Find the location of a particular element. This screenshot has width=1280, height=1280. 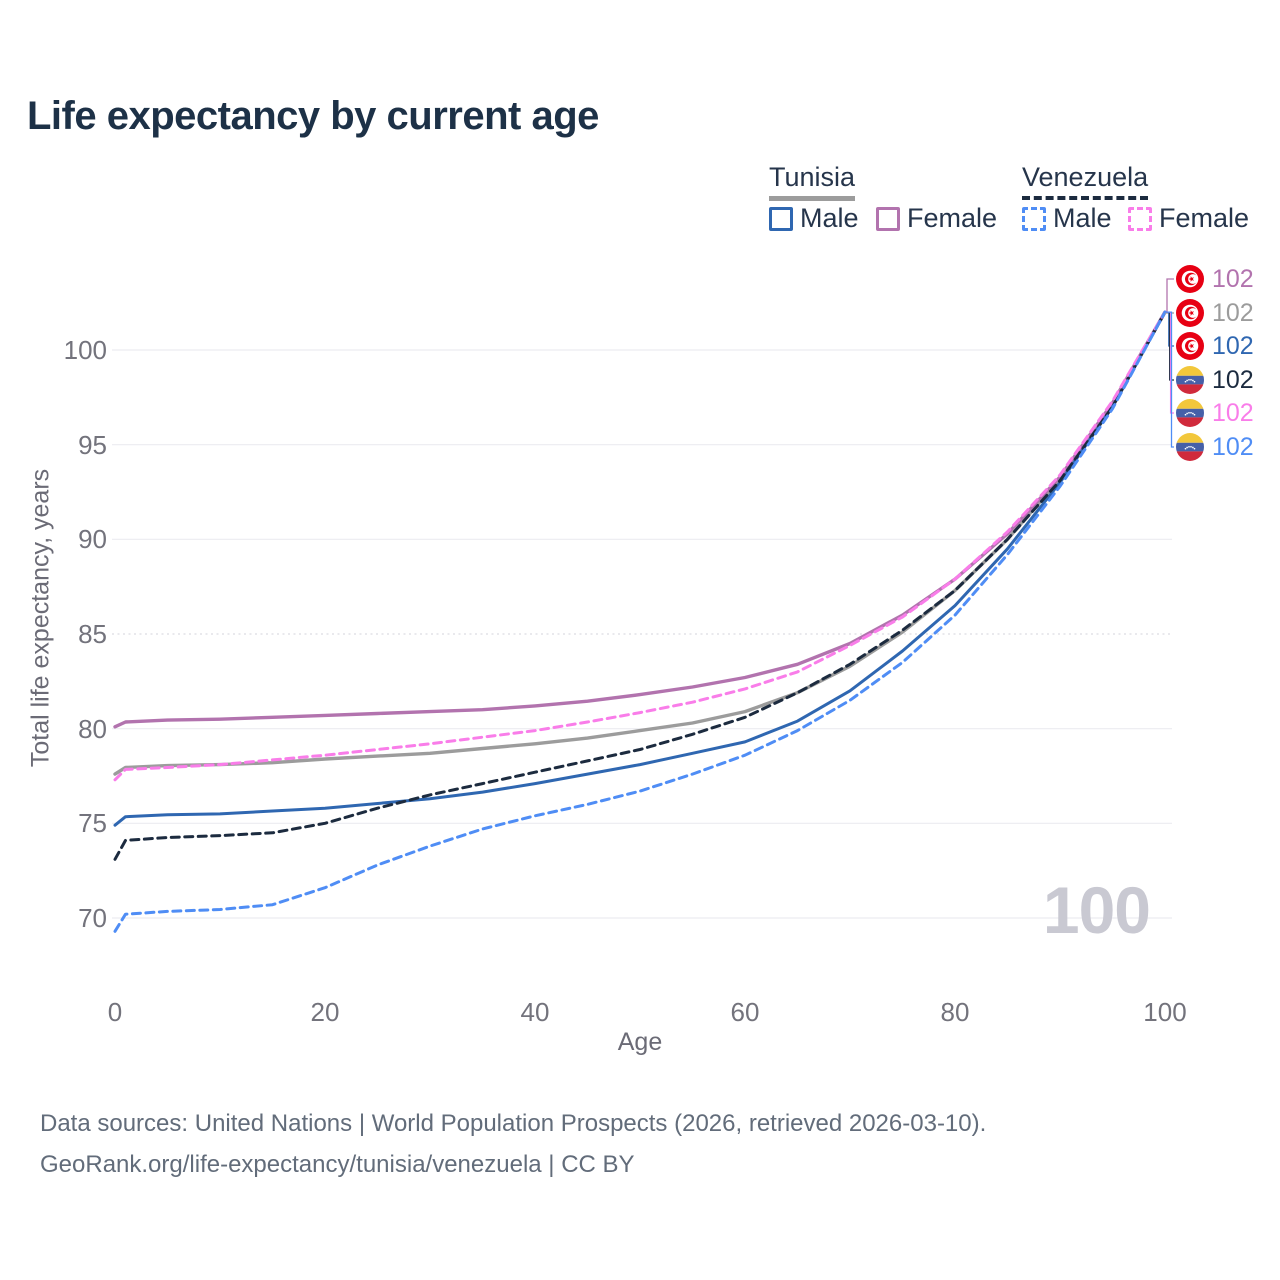

y-tick-95: 95 is located at coordinates (92, 444).